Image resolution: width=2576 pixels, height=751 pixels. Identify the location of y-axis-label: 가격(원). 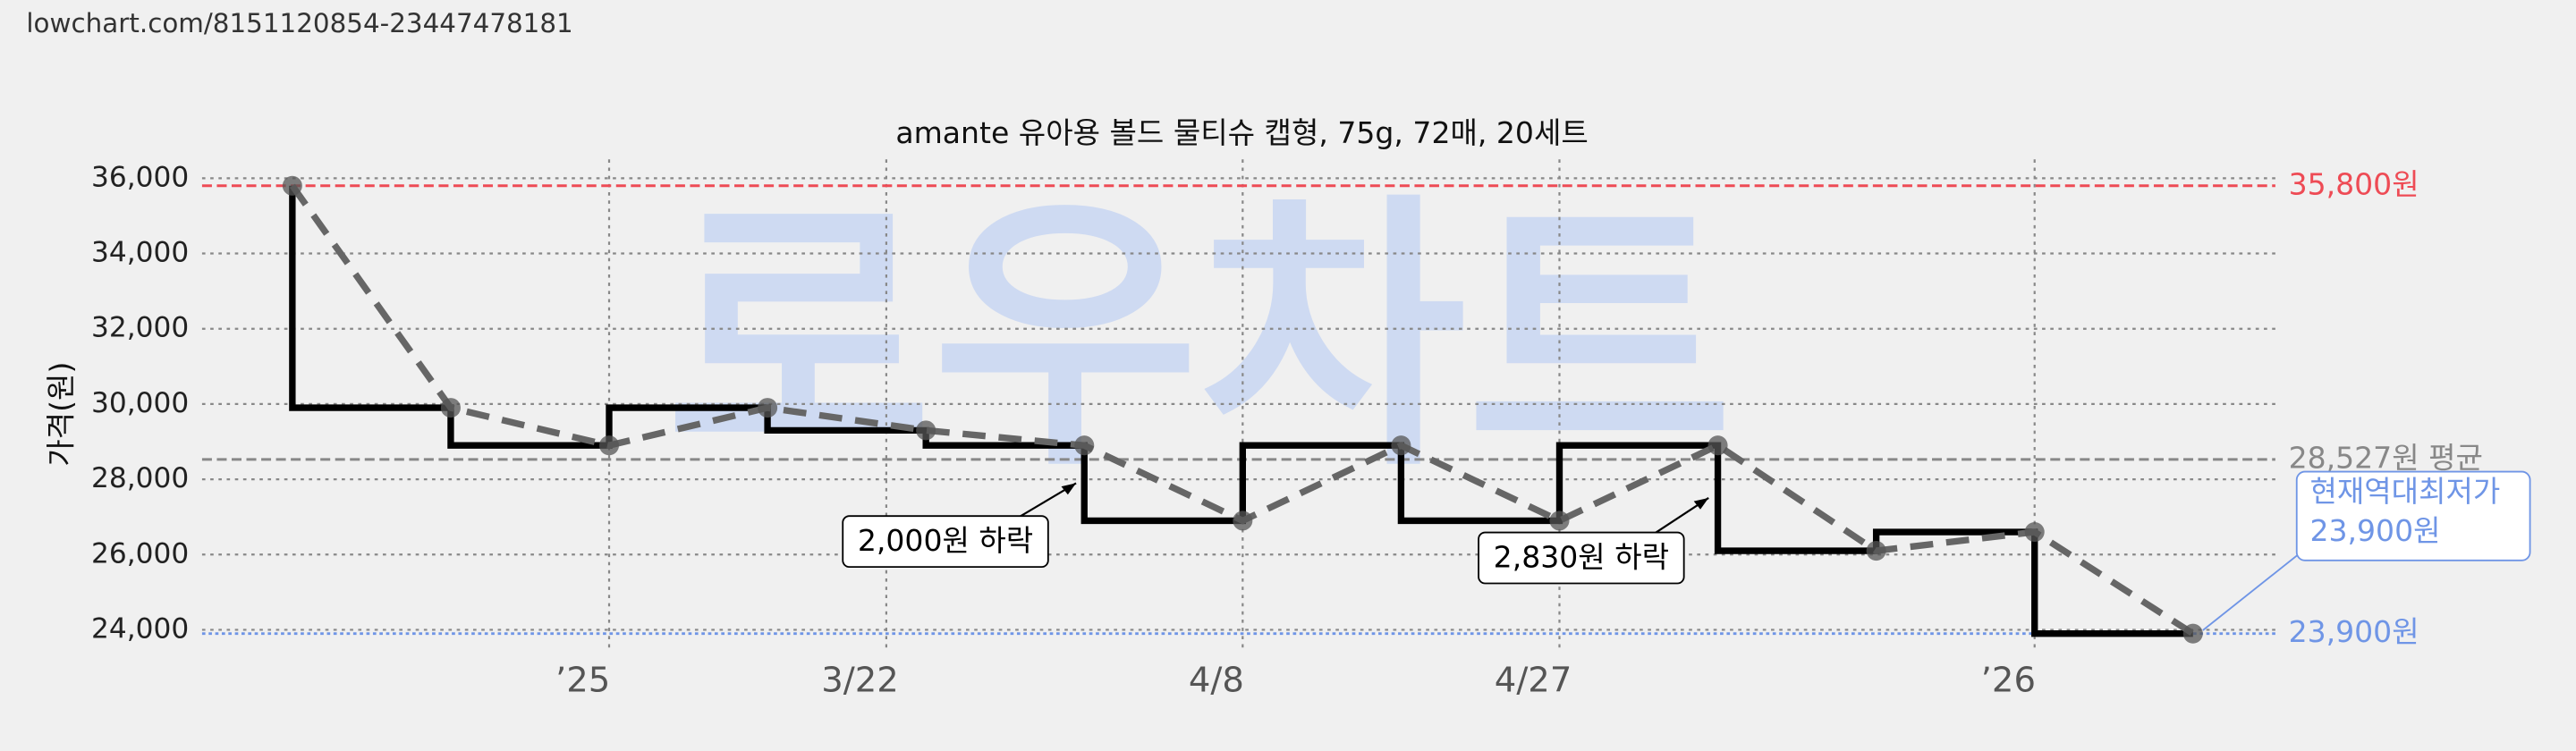
(60, 415).